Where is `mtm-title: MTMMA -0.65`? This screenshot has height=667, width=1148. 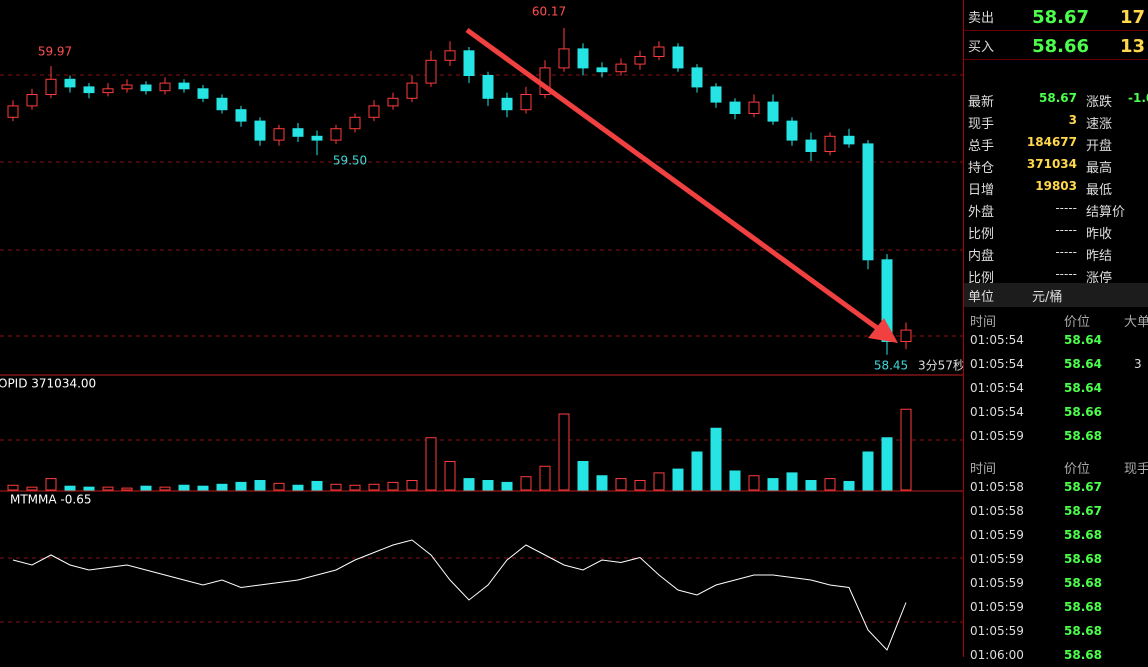
mtm-title: MTMMA -0.65 is located at coordinates (50, 500).